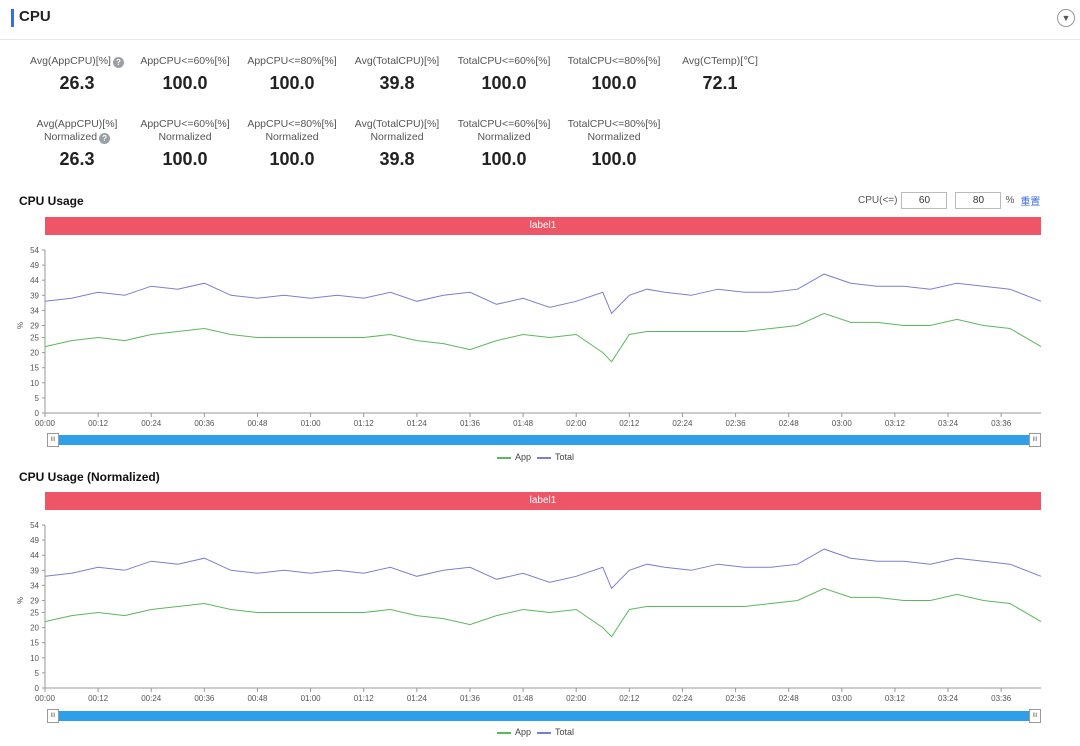 The width and height of the screenshot is (1080, 746). I want to click on metric-label: AppCPU<=60%[%], so click(185, 61).